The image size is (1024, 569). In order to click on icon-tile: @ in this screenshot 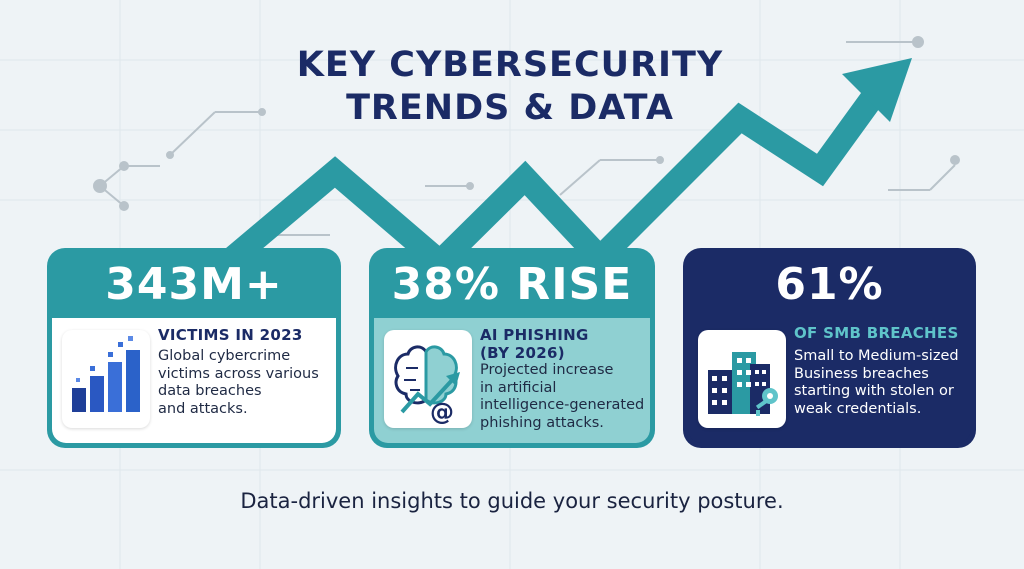, I will do `click(428, 379)`.